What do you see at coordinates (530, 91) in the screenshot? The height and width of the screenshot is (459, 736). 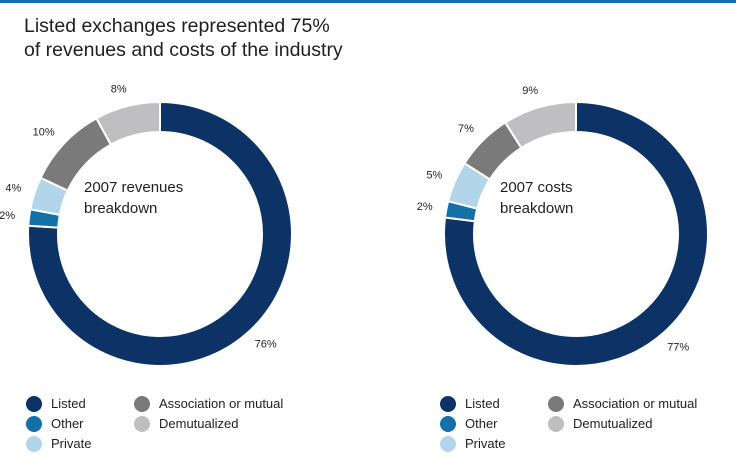 I see `slice-label-demutualized: 9%` at bounding box center [530, 91].